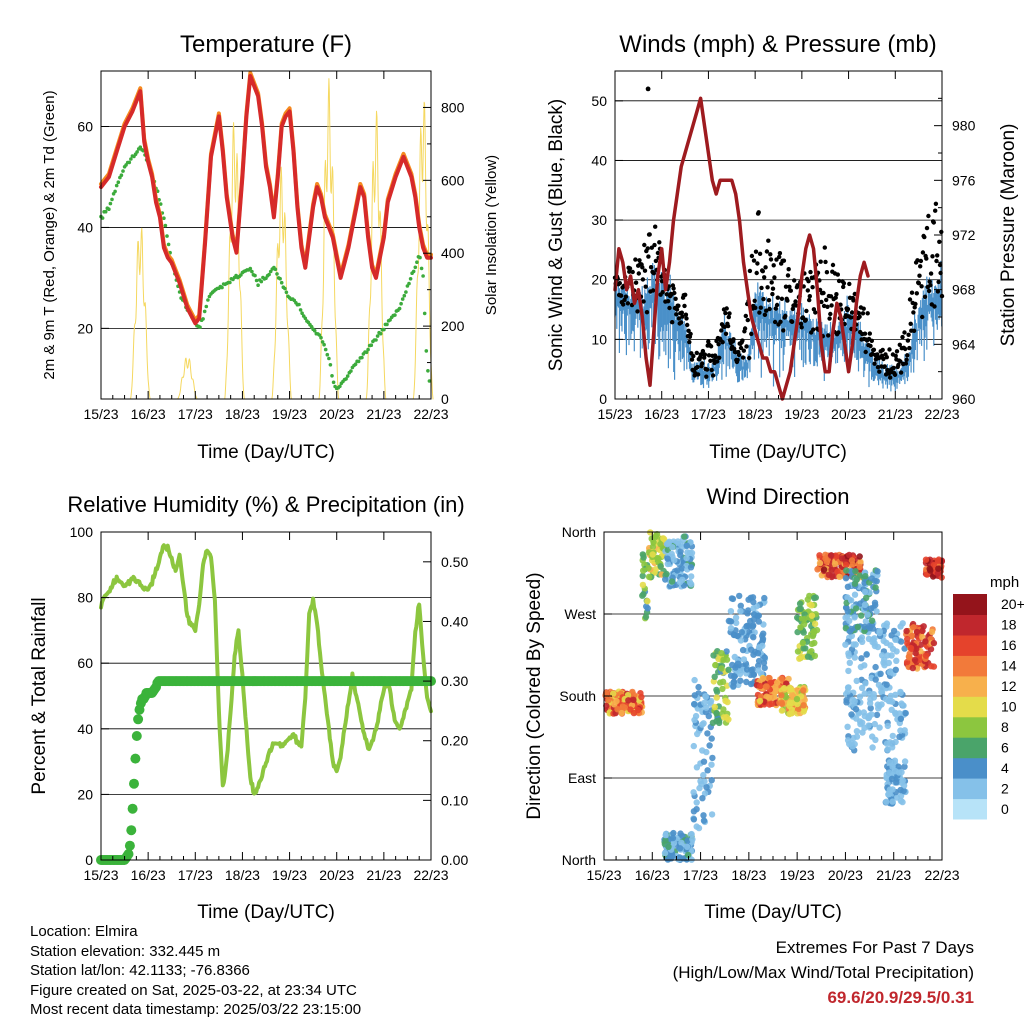  What do you see at coordinates (893, 875) in the screenshot?
I see `x-tick-label: 21/23` at bounding box center [893, 875].